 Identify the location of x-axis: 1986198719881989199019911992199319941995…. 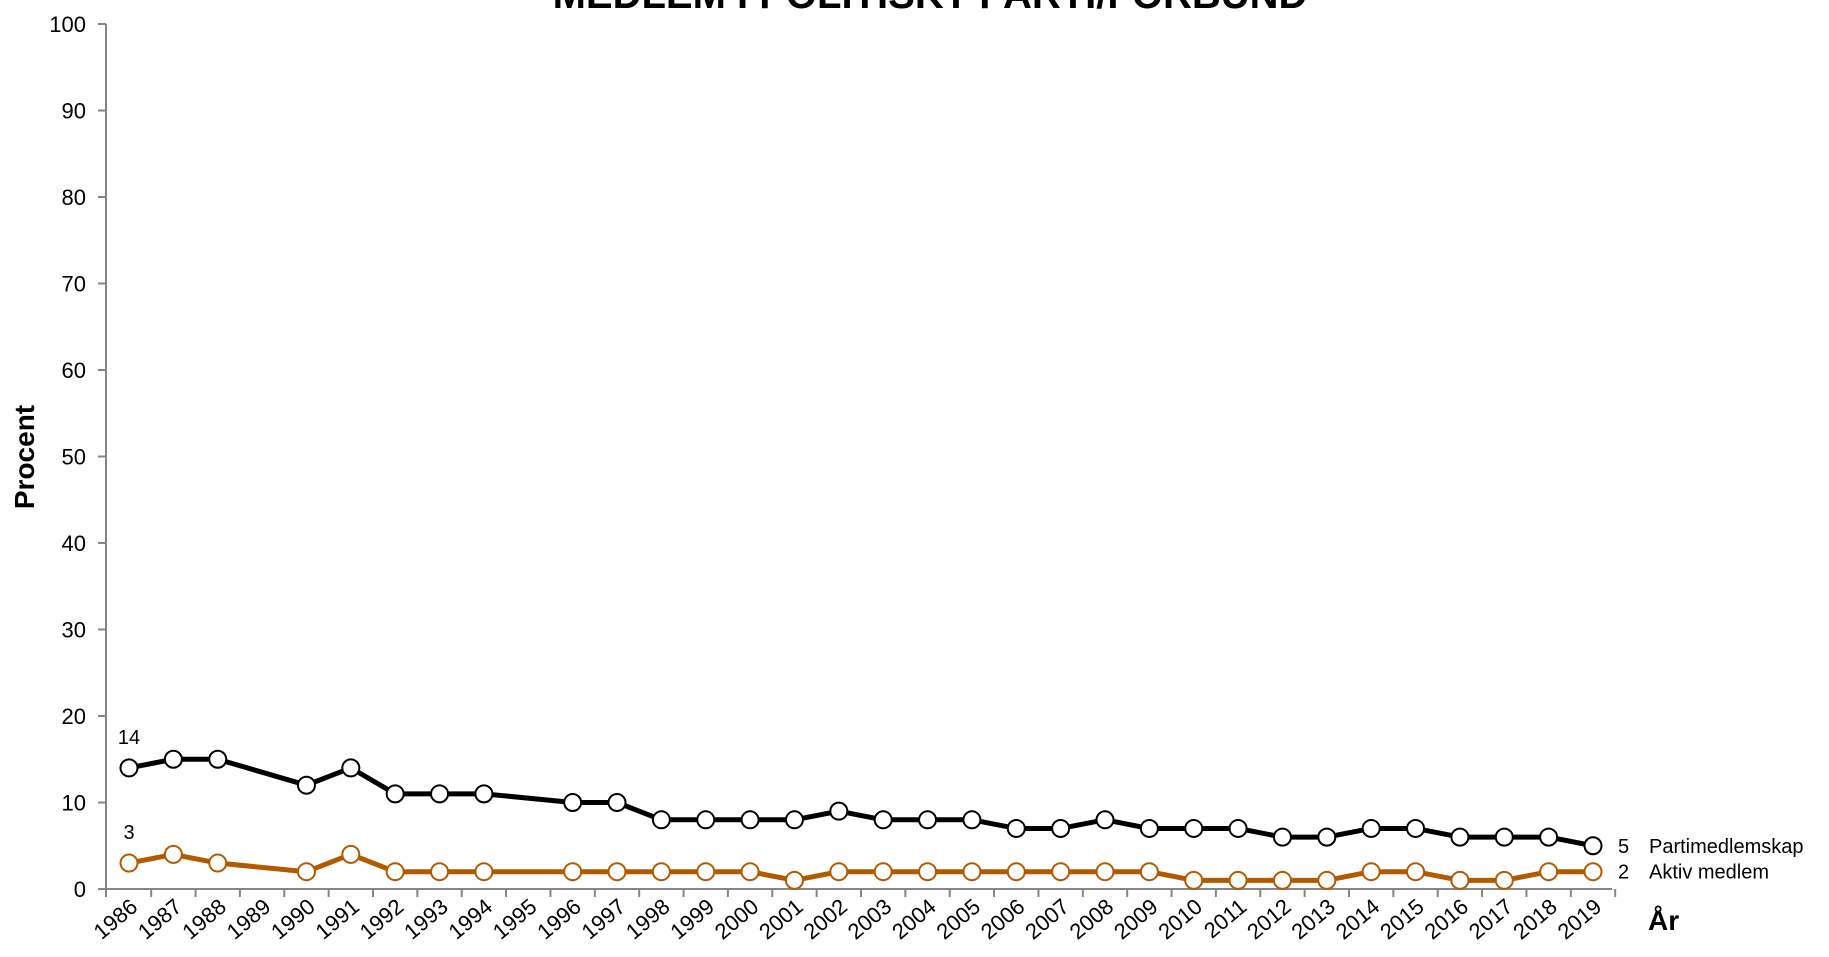
(852, 916).